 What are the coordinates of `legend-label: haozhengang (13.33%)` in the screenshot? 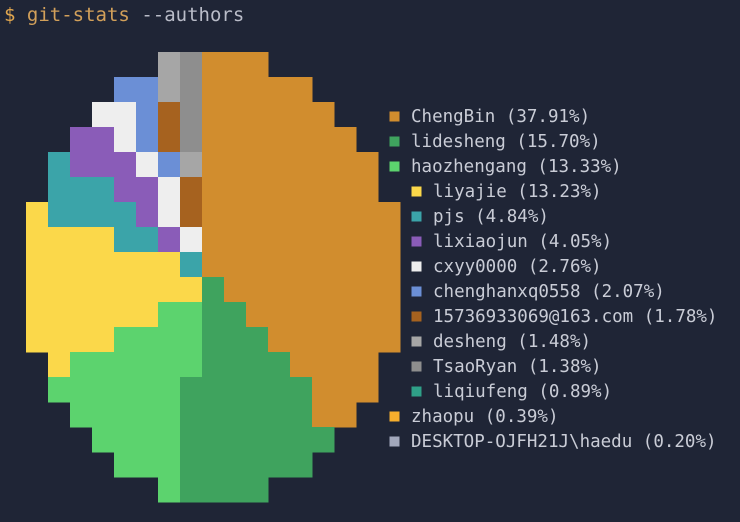 It's located at (516, 167).